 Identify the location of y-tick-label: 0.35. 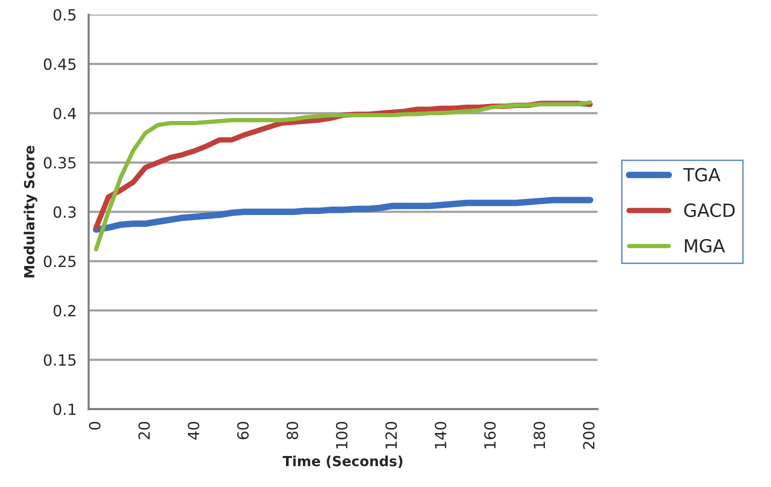
(60, 163).